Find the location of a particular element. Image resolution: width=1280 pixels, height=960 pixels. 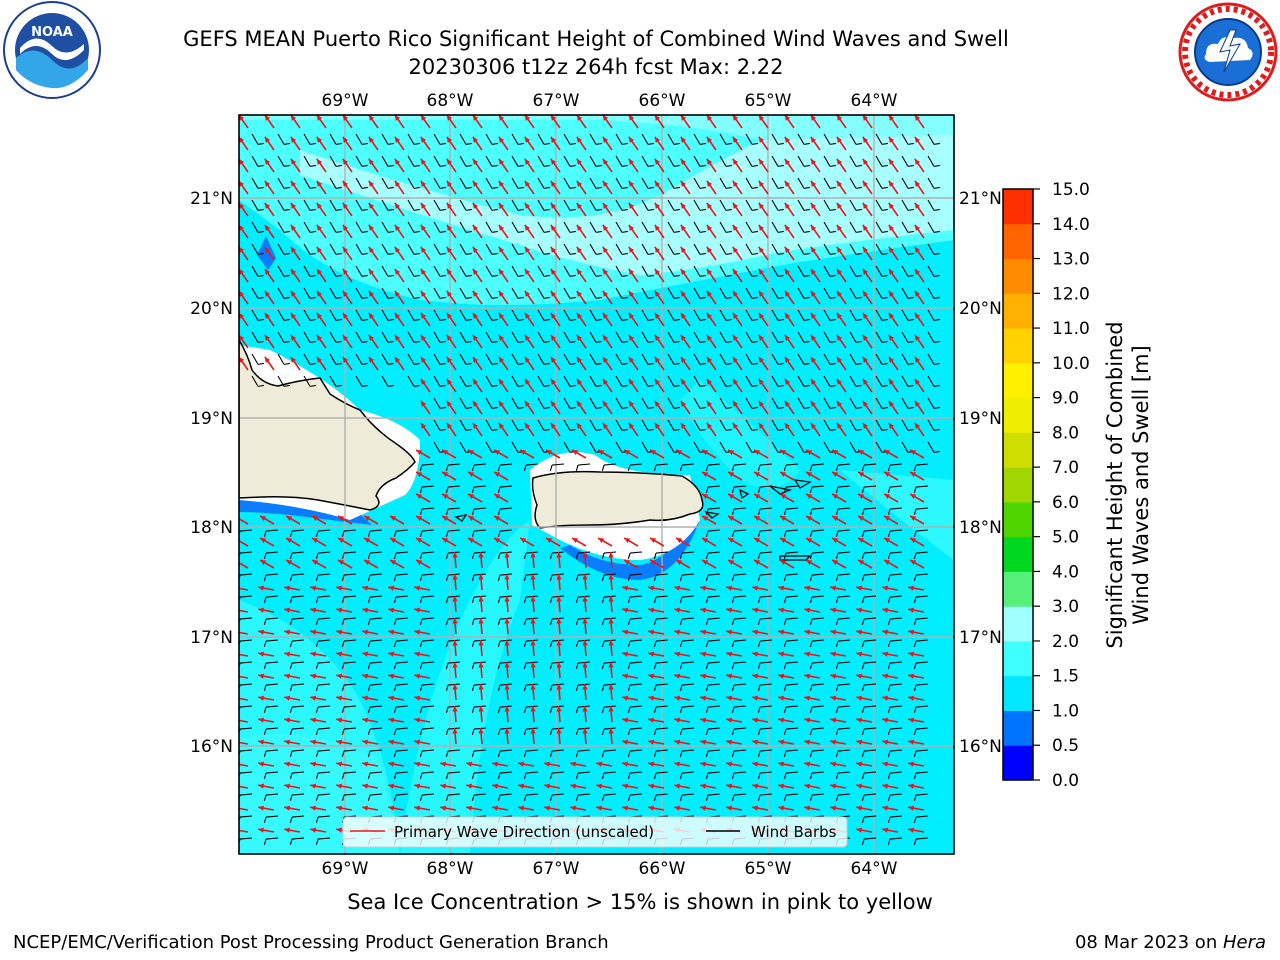

lat-label-left: 17°N is located at coordinates (211, 638).